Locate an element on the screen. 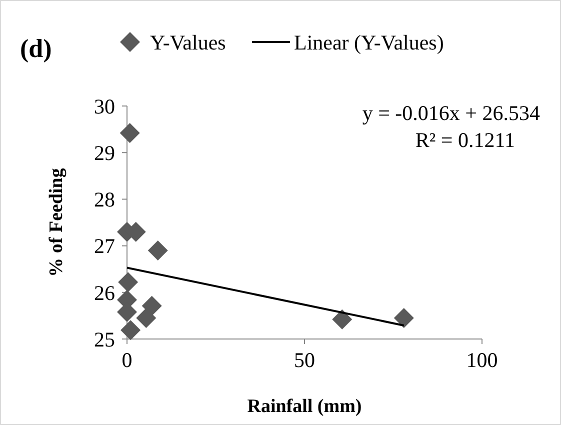 This screenshot has width=561, height=425. y-tick-label: 29 is located at coordinates (104, 152).